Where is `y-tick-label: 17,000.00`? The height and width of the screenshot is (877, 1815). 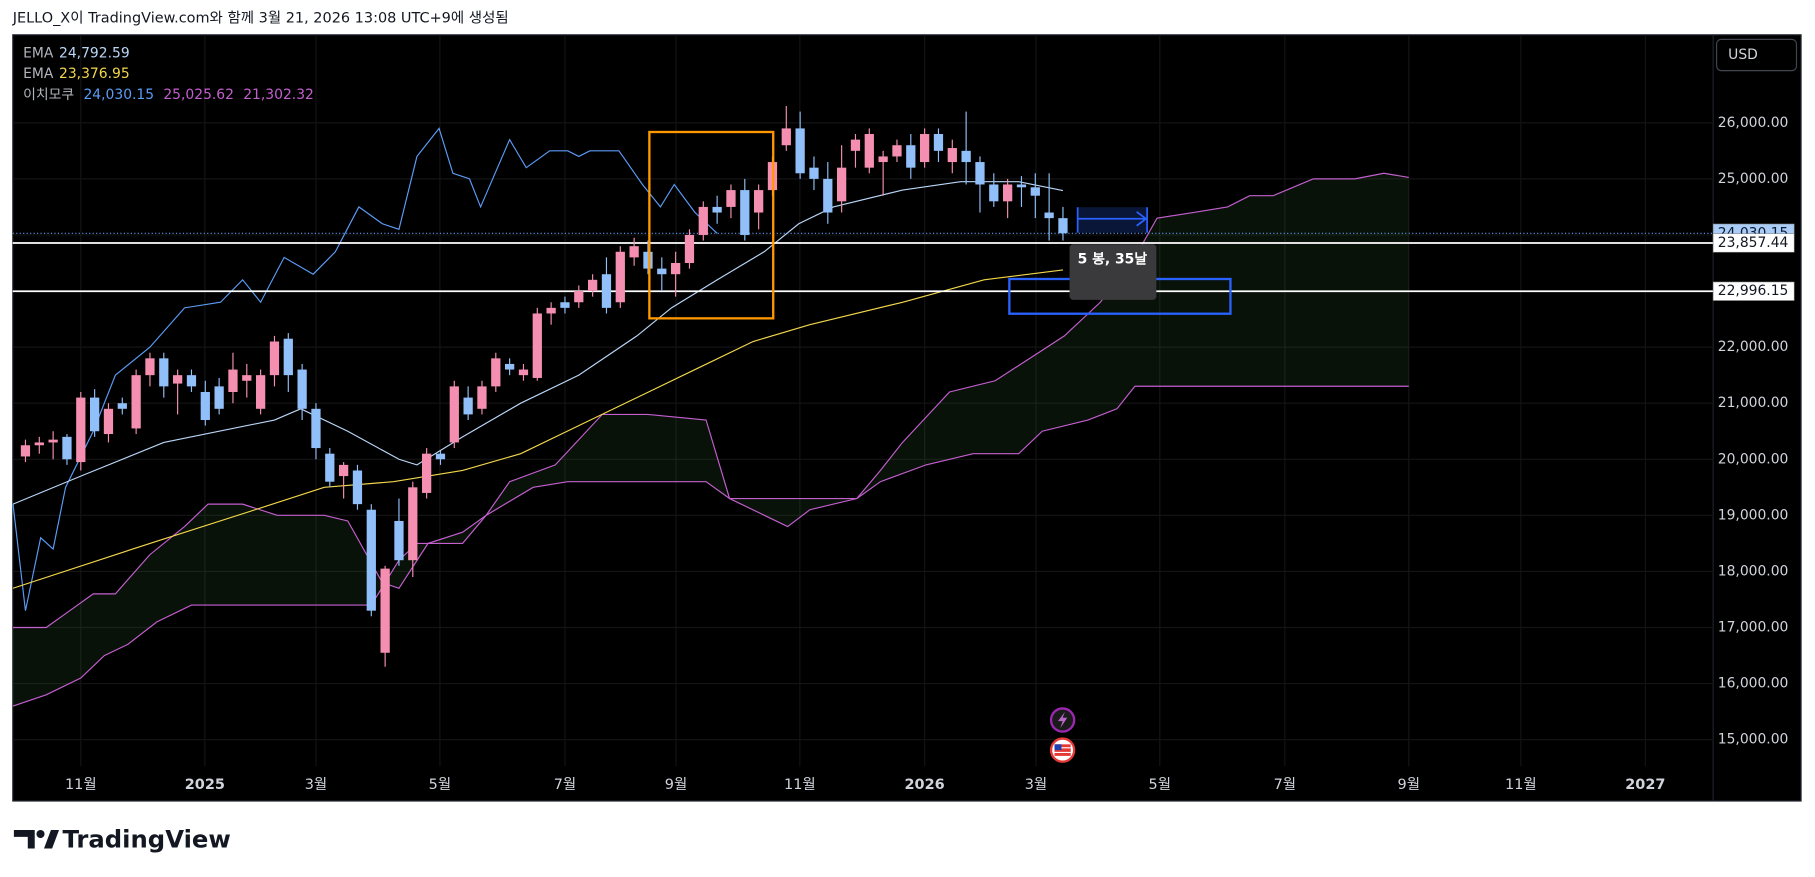
y-tick-label: 17,000.00 is located at coordinates (1753, 628).